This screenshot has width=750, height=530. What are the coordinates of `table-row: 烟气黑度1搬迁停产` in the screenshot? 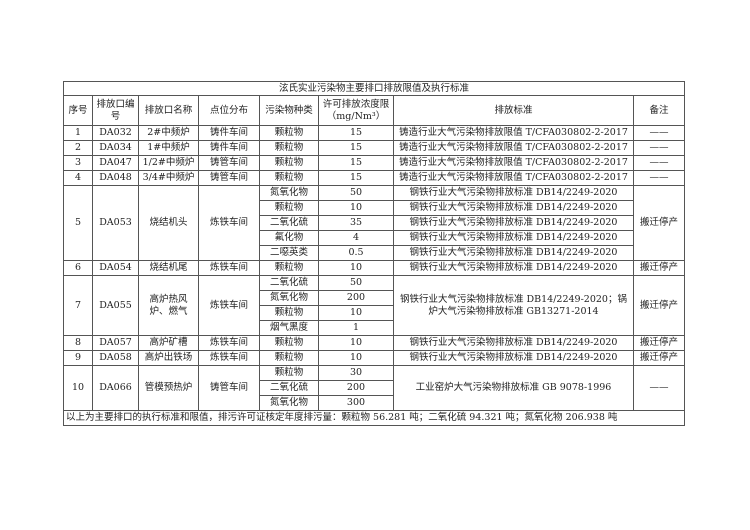 It's located at (374, 328).